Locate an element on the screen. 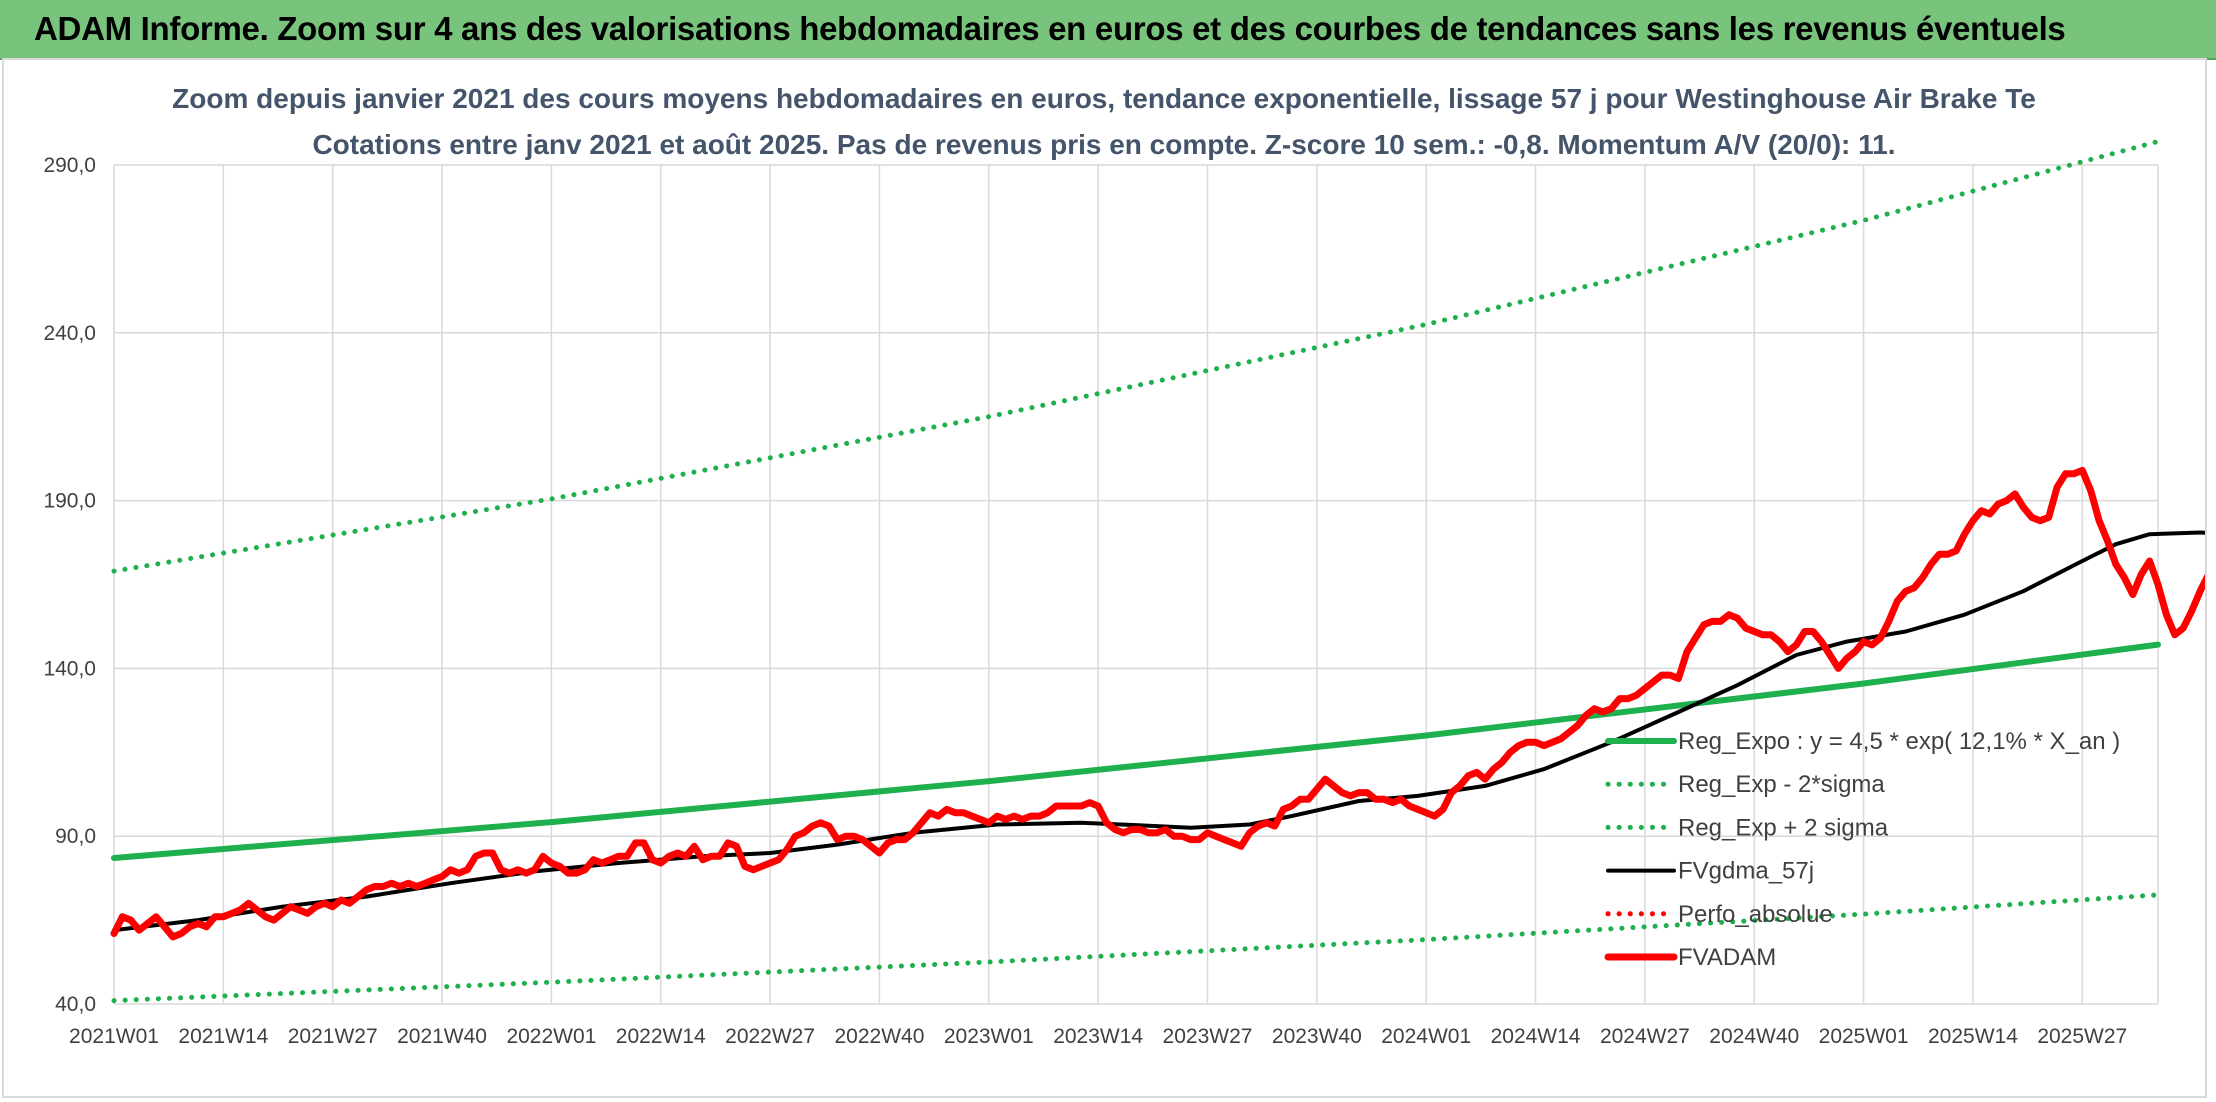 The height and width of the screenshot is (1102, 2216). x-tick-label: 2024W14 is located at coordinates (1536, 1036).